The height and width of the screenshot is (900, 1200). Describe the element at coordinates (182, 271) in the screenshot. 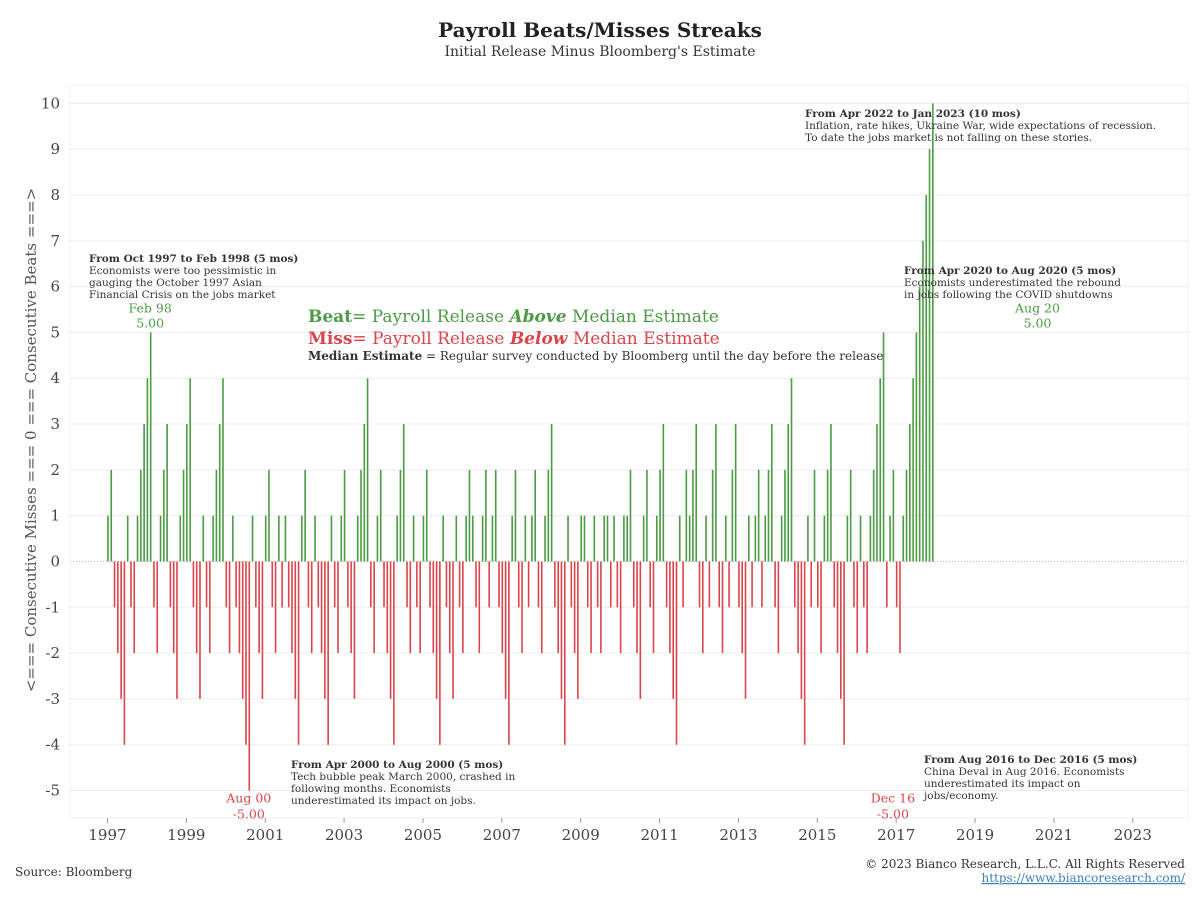

I see `note-line: Economists were too pessimistic in` at that location.